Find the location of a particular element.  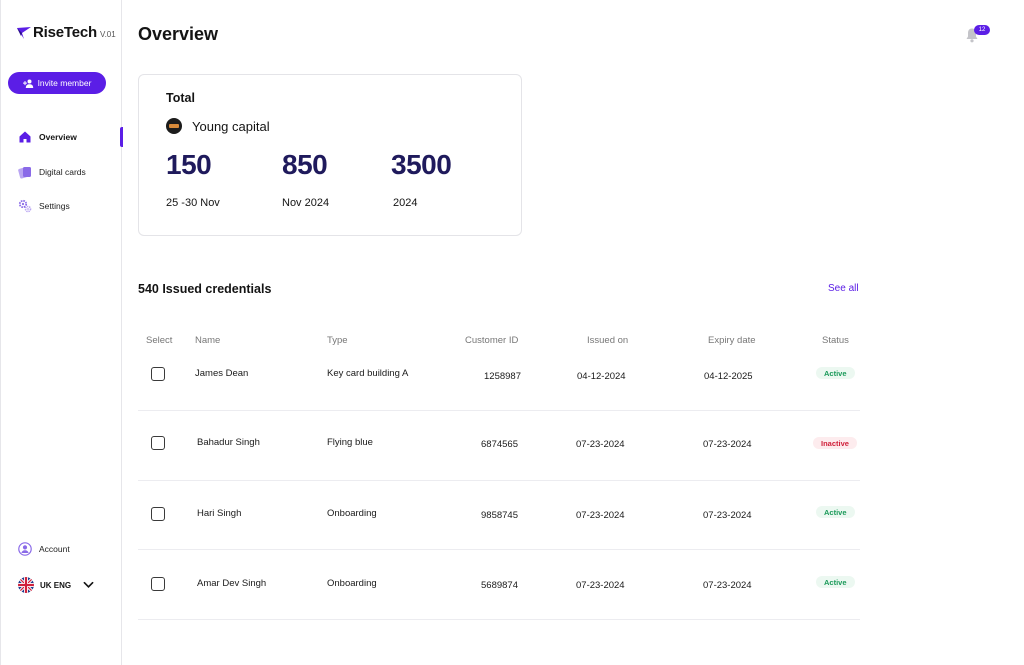

sidebar-item-digital-cards: Digital cards is located at coordinates (70, 172).